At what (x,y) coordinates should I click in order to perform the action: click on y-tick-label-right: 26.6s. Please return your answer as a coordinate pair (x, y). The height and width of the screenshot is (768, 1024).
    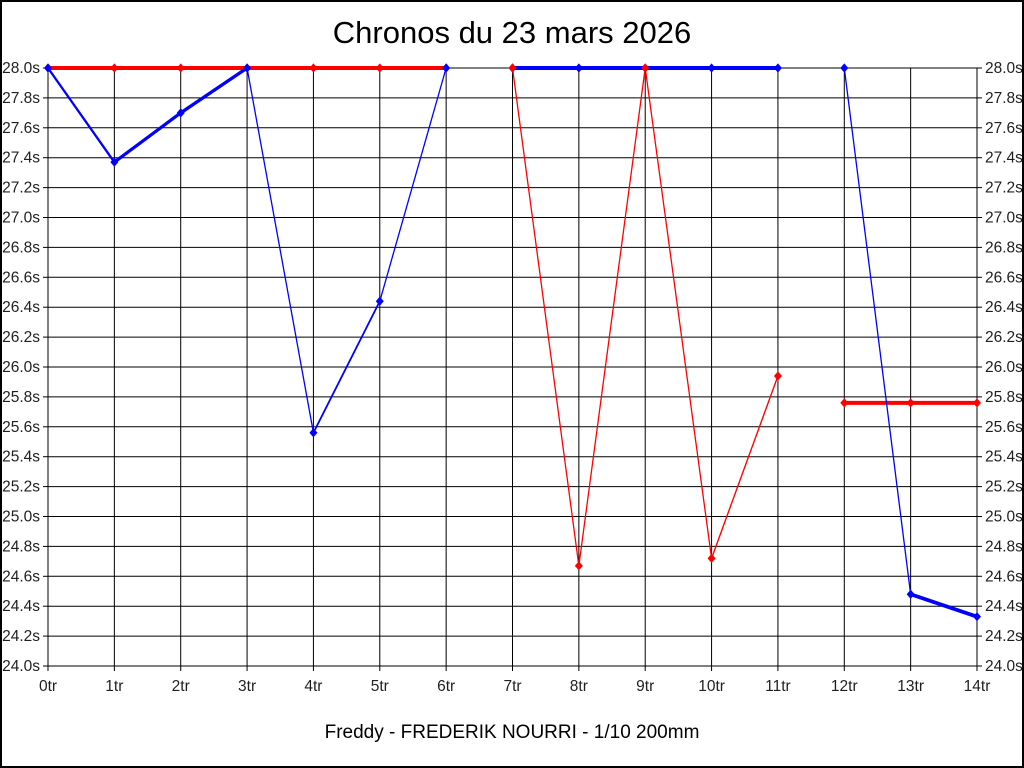
    Looking at the image, I should click on (1004, 277).